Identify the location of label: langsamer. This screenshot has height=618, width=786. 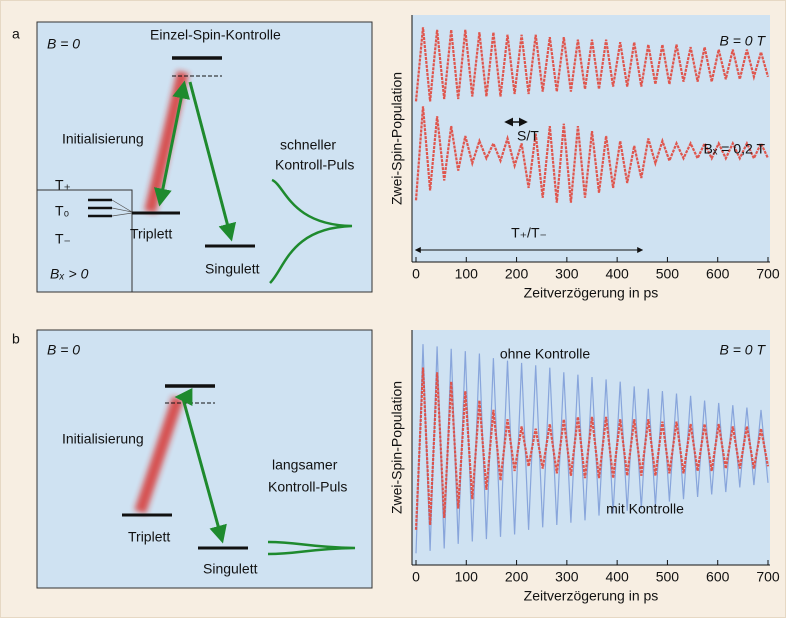
(305, 465).